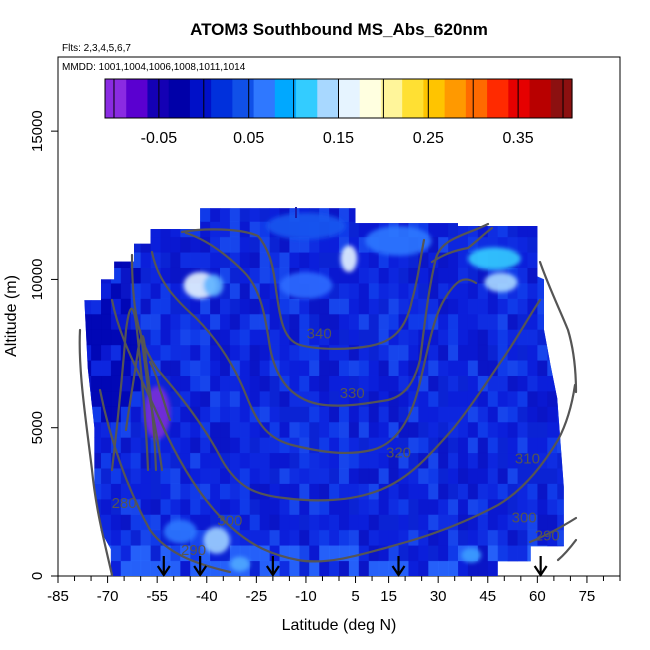 The height and width of the screenshot is (650, 650). I want to click on x-tick-label: -70, so click(108, 596).